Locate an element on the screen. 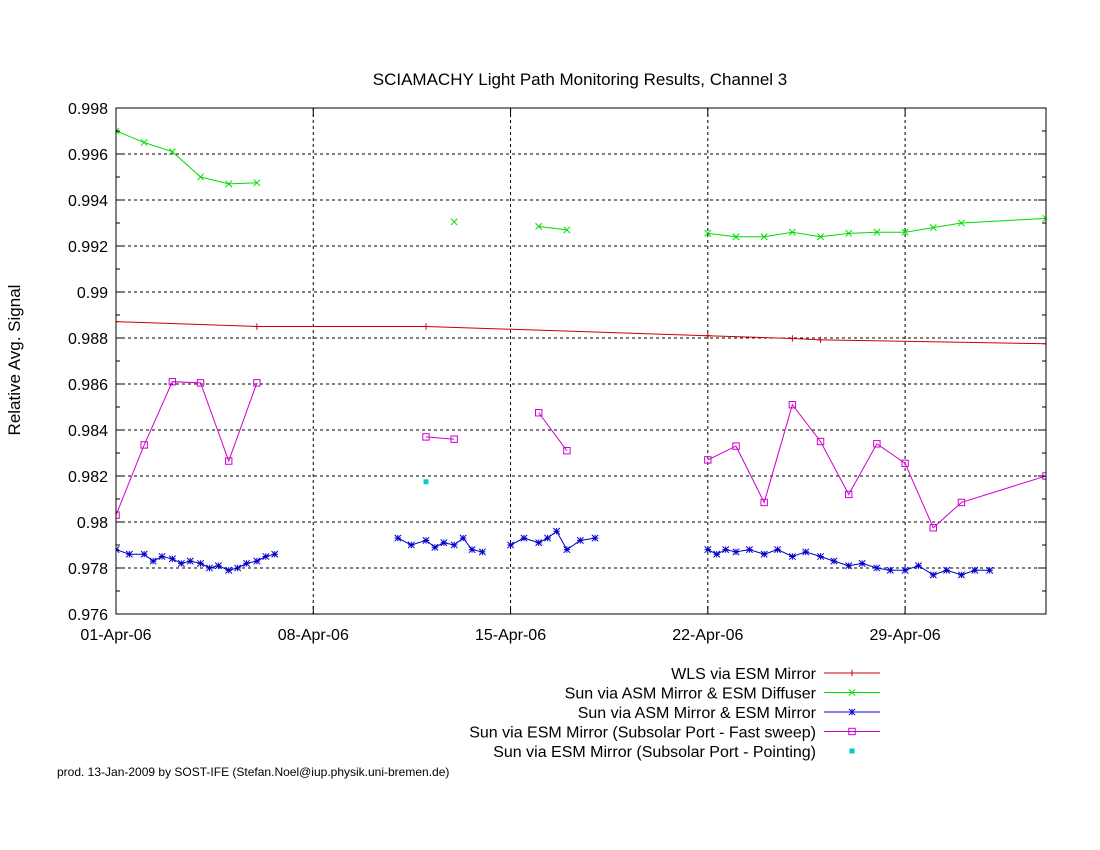 The image size is (1100, 850). x-tick-label: 22-Apr-06 is located at coordinates (707, 635).